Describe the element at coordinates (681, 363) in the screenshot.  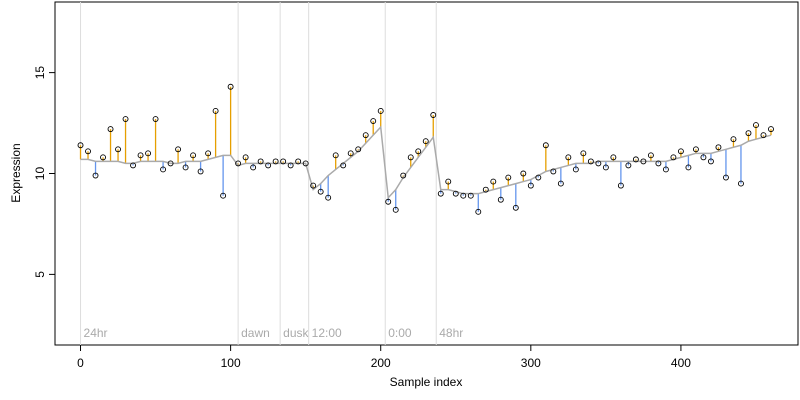
I see `x-tick-label: 400` at that location.